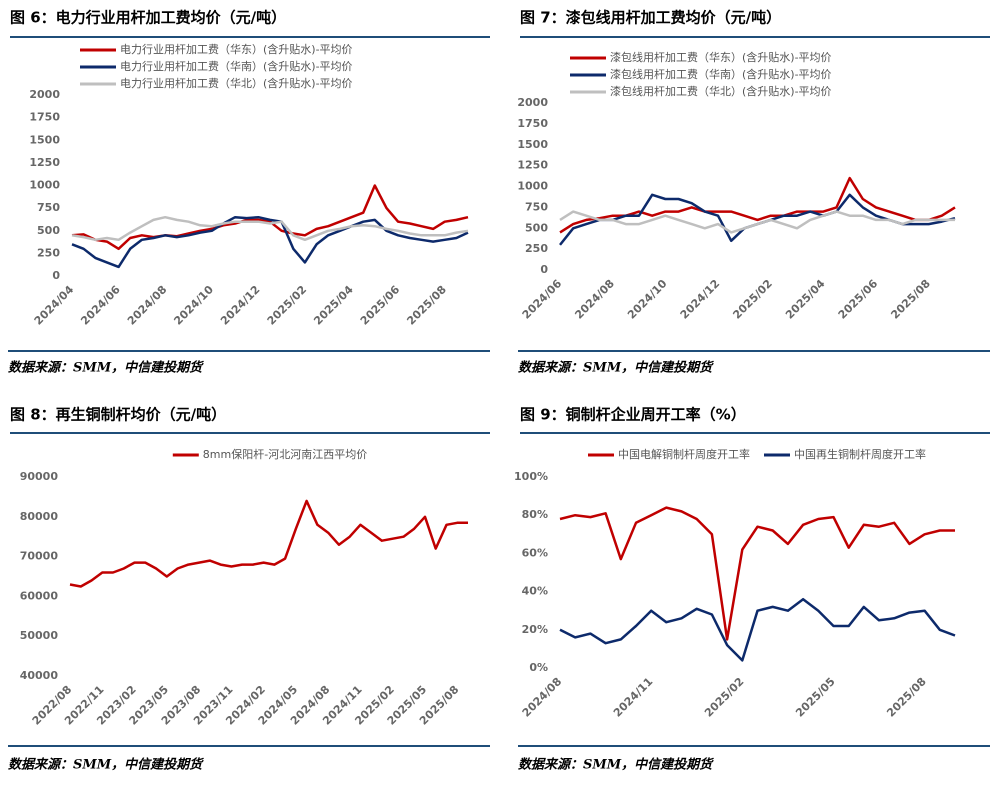 Image resolution: width=1000 pixels, height=797 pixels. Describe the element at coordinates (538, 667) in the screenshot. I see `y-tick-label: 0%` at that location.